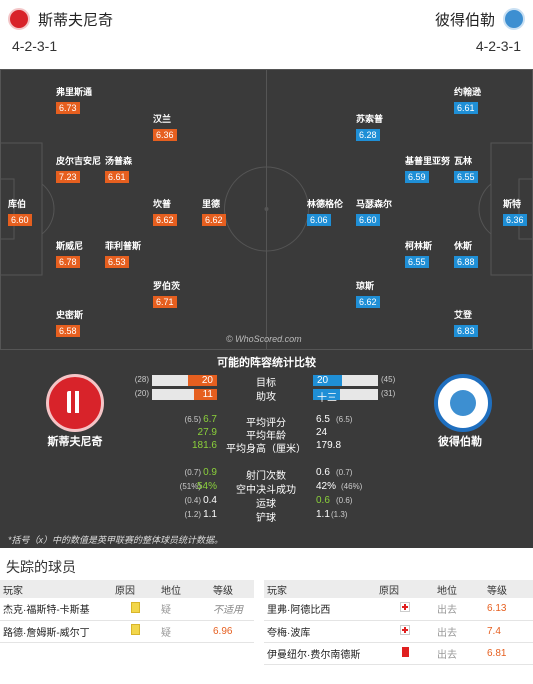 This screenshot has height=684, width=533. What do you see at coordinates (41, 567) in the screenshot?
I see `missing-title: 失踪的球员` at bounding box center [41, 567].